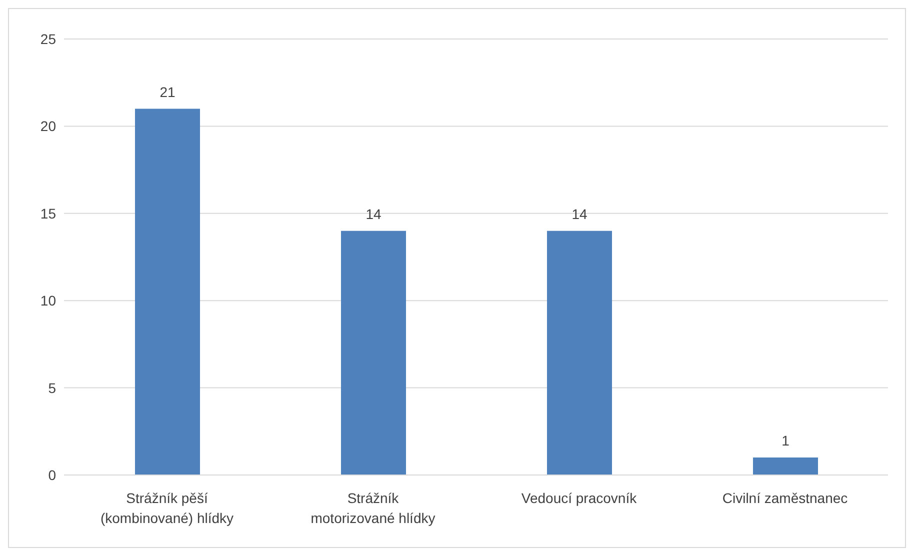  What do you see at coordinates (48, 38) in the screenshot?
I see `y-tick-label: 25` at bounding box center [48, 38].